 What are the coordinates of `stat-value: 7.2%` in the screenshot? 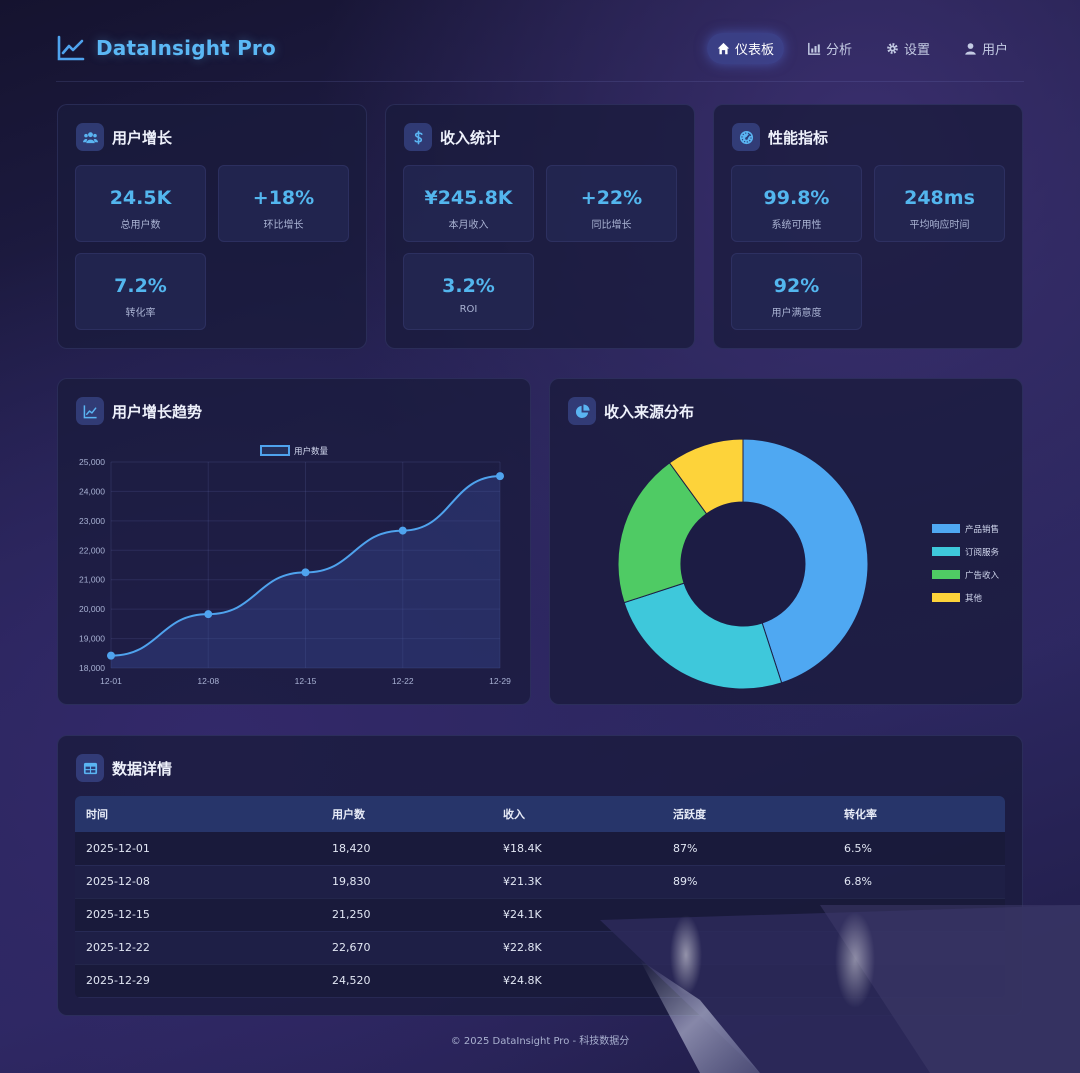 It's located at (140, 286).